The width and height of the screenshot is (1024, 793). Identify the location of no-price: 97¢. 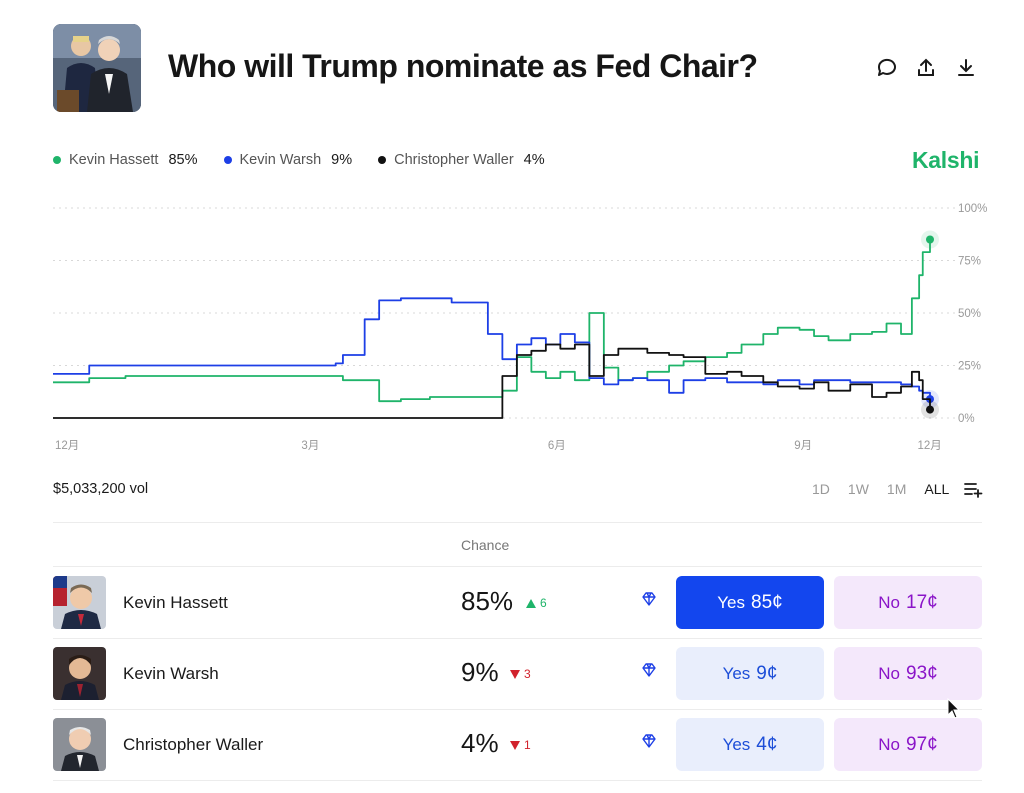
(922, 744).